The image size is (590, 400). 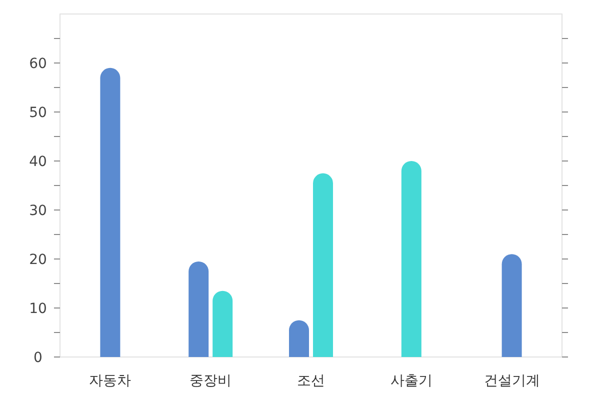 What do you see at coordinates (38, 309) in the screenshot?
I see `y-tick-label: 10` at bounding box center [38, 309].